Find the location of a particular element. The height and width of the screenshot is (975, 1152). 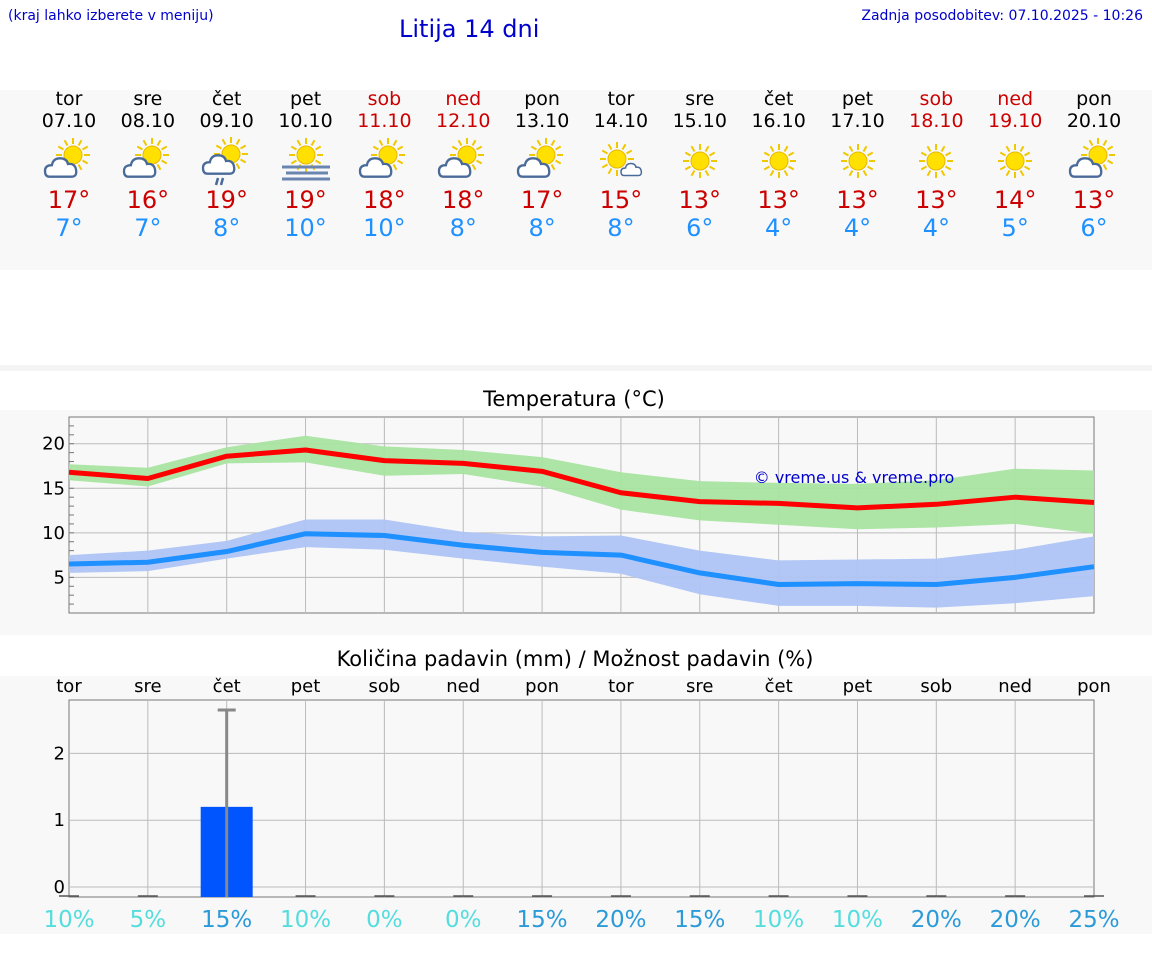

day-date: 14.10 is located at coordinates (621, 121).